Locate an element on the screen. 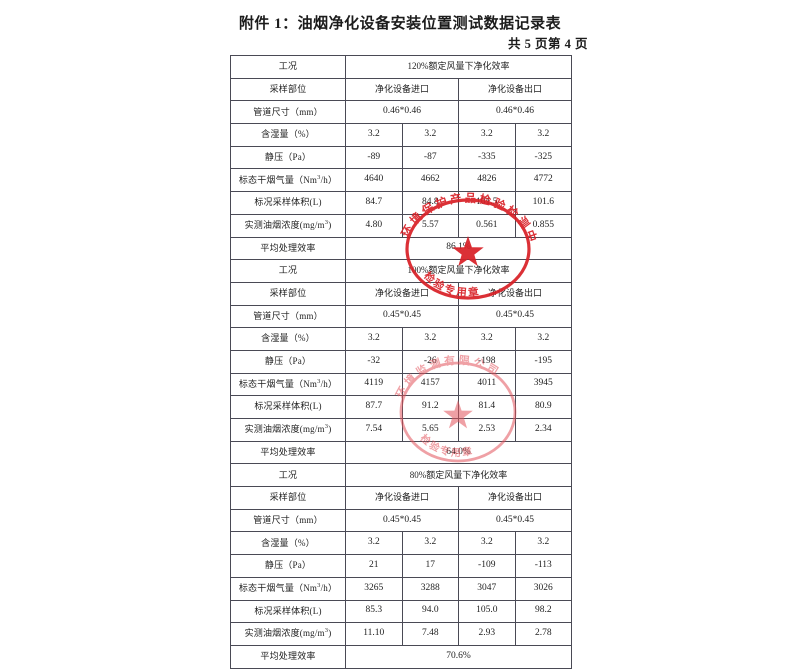 This screenshot has width=800, height=669. table-row-concentration: 实测油烟浓度(mg/m3) 7.54 5.65 2.53 2.34 is located at coordinates (401, 430).